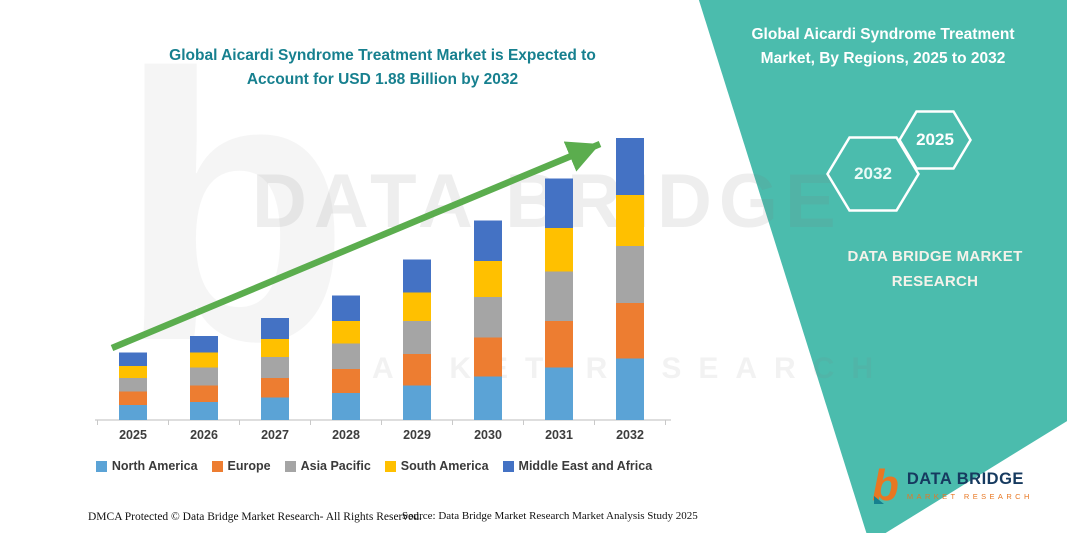 This screenshot has width=1067, height=533. Describe the element at coordinates (935, 270) in the screenshot. I see `brand-text-on-teal: DATA BRIDGE MARKET RESEARCH` at that location.